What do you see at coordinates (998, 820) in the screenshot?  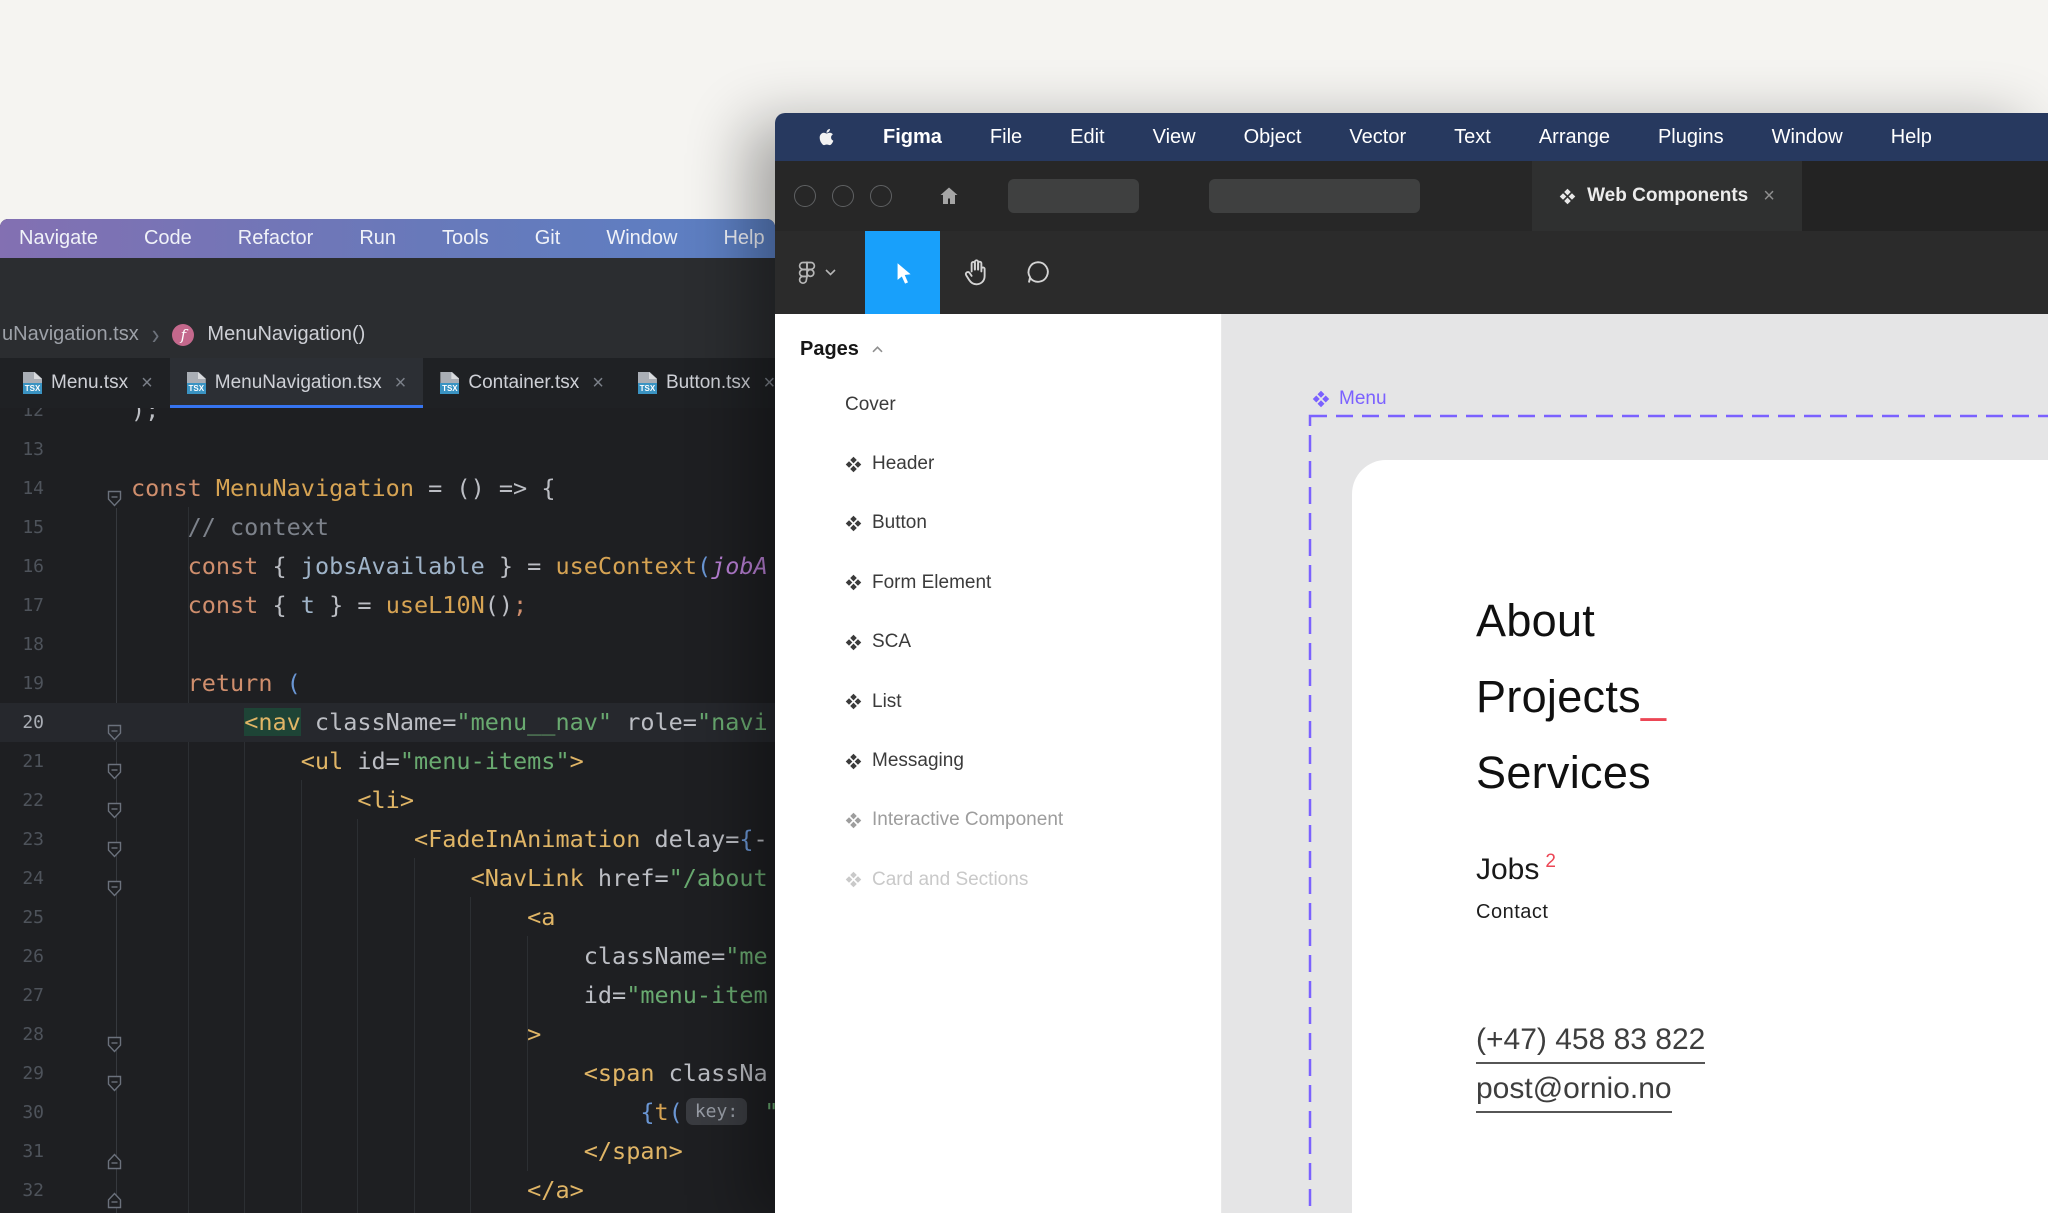 I see `page-item-interactive-component: Interactive Component` at bounding box center [998, 820].